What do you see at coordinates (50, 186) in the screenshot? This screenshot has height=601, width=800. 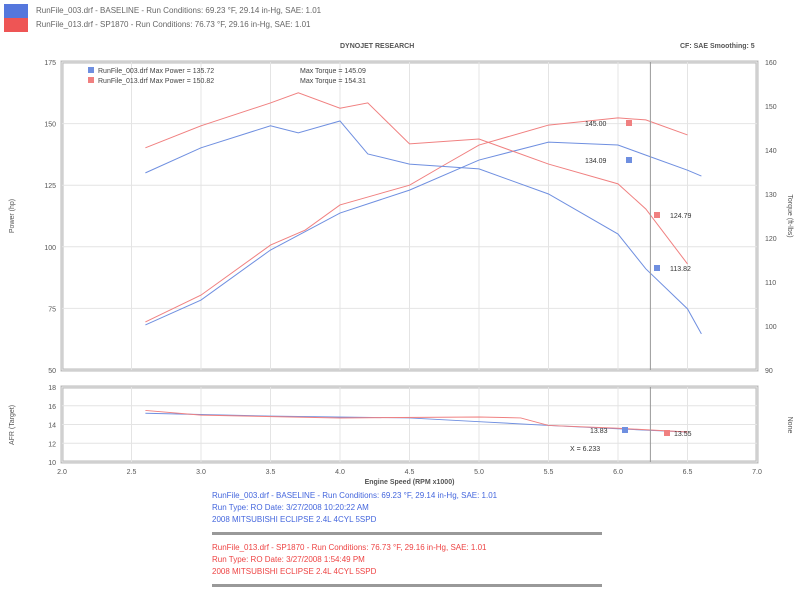 I see `y-tick-label: 125` at bounding box center [50, 186].